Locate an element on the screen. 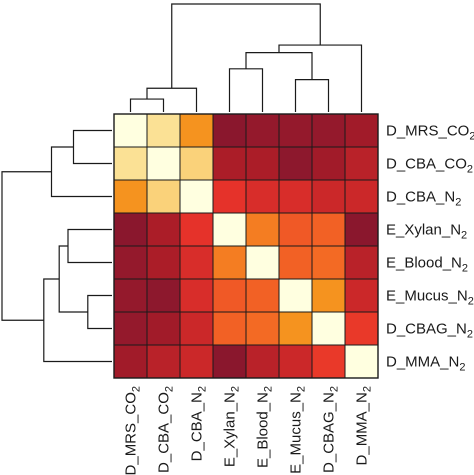  column-label-text: D_CBA_N is located at coordinates (197, 426).